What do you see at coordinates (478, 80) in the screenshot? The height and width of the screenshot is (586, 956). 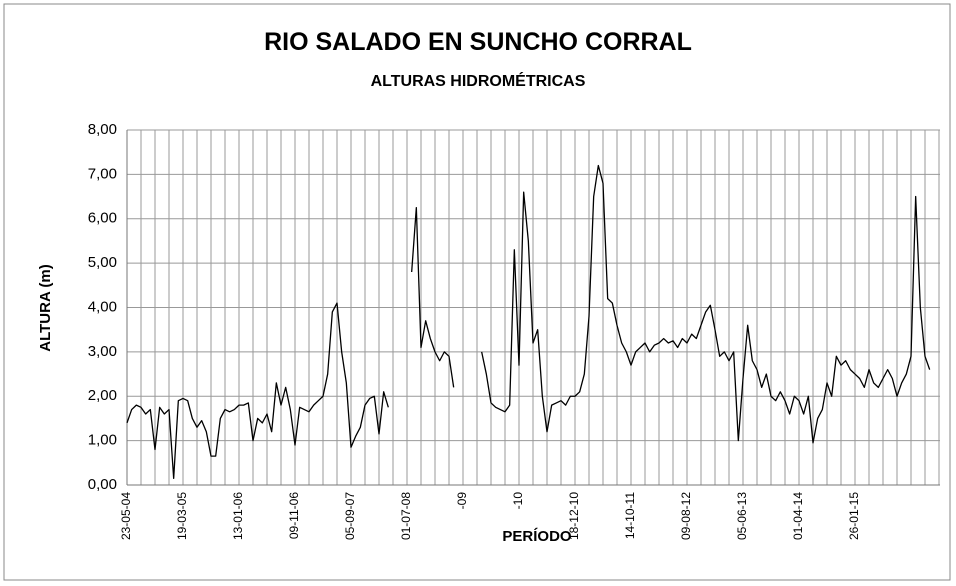 I see `chart-subtitle: ALTURAS HIDROMÉTRICAS` at bounding box center [478, 80].